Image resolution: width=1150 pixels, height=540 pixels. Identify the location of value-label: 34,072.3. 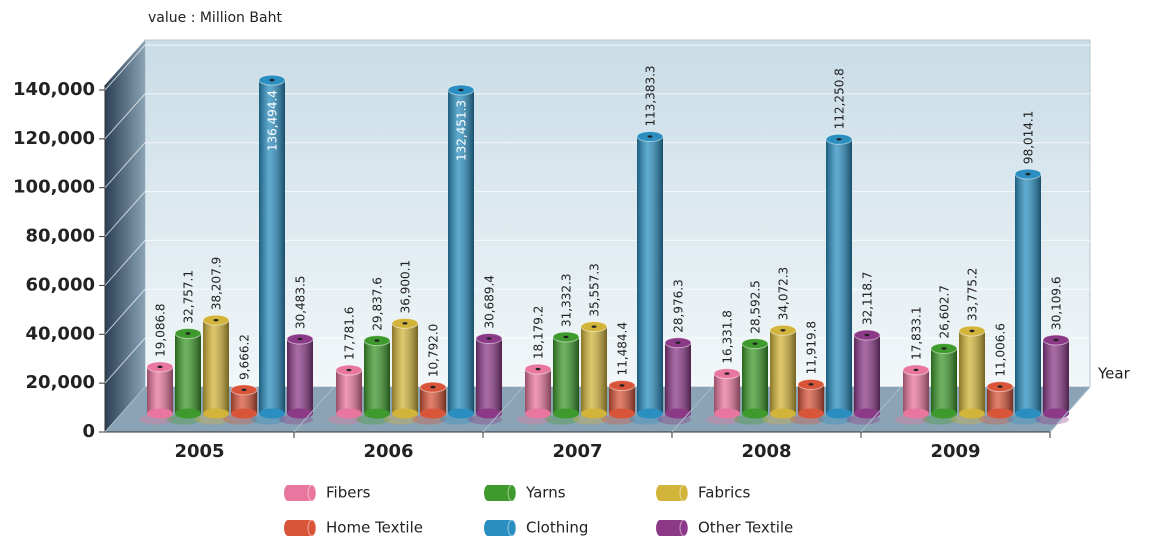
(784, 293).